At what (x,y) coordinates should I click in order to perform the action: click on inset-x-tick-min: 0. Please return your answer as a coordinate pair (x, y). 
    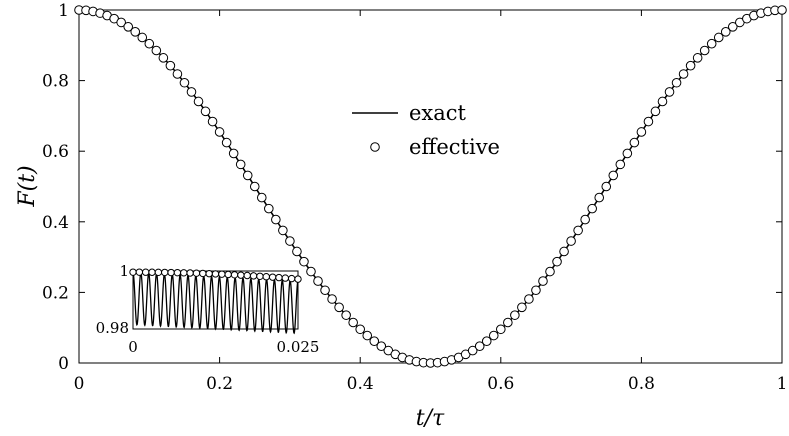
    Looking at the image, I should click on (133, 347).